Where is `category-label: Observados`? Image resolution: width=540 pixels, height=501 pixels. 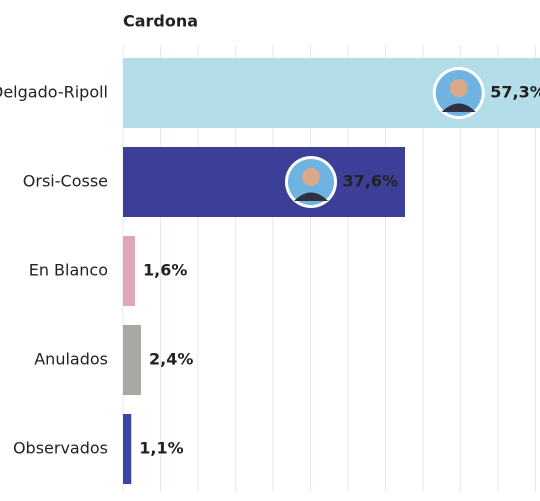
category-label: Observados is located at coordinates (60, 448).